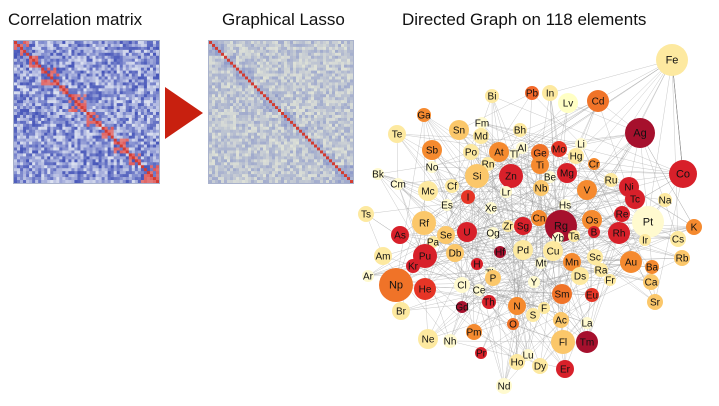 The width and height of the screenshot is (719, 406). I want to click on node-be: Be, so click(550, 177).